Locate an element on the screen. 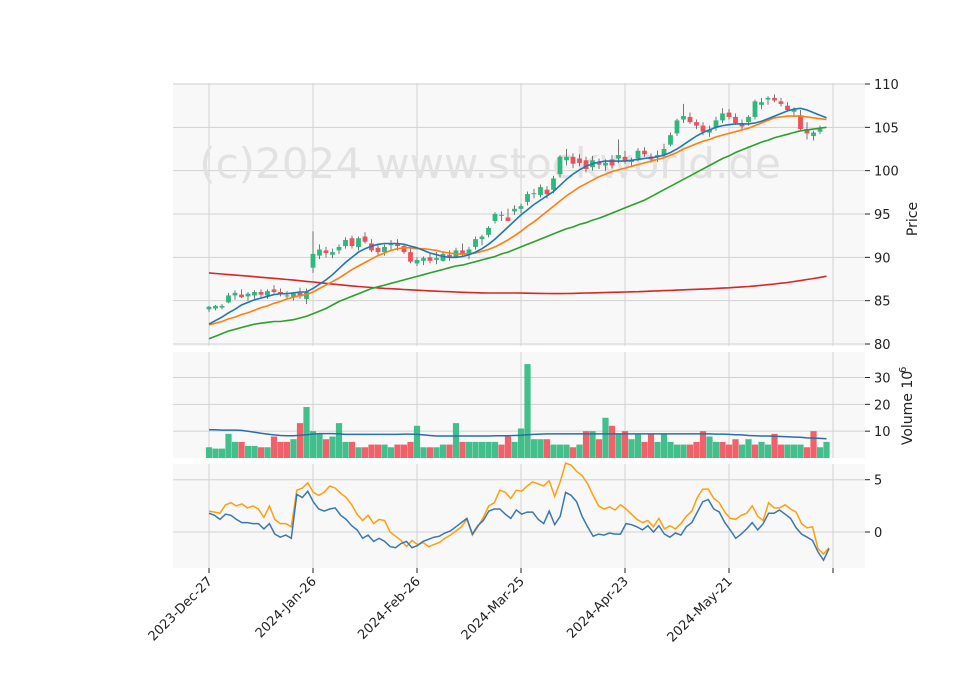 The image size is (960, 694). volume-y-tick-label: 10 is located at coordinates (882, 432).